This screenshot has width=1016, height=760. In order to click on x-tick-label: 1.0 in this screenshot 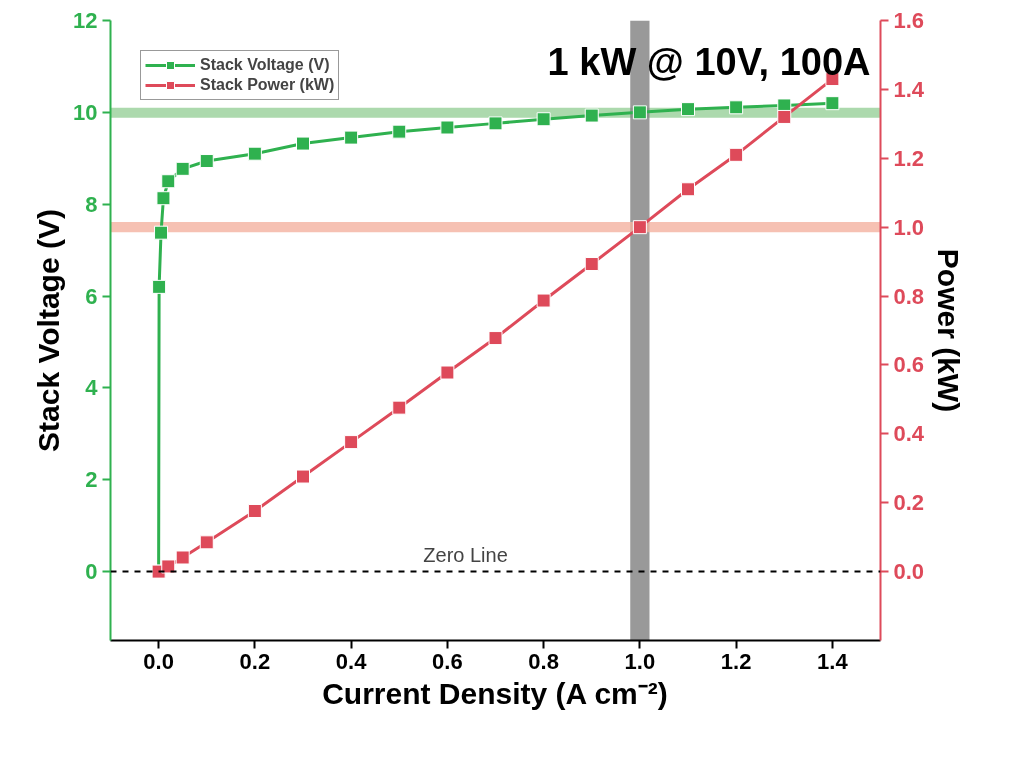, I will do `click(640, 661)`.